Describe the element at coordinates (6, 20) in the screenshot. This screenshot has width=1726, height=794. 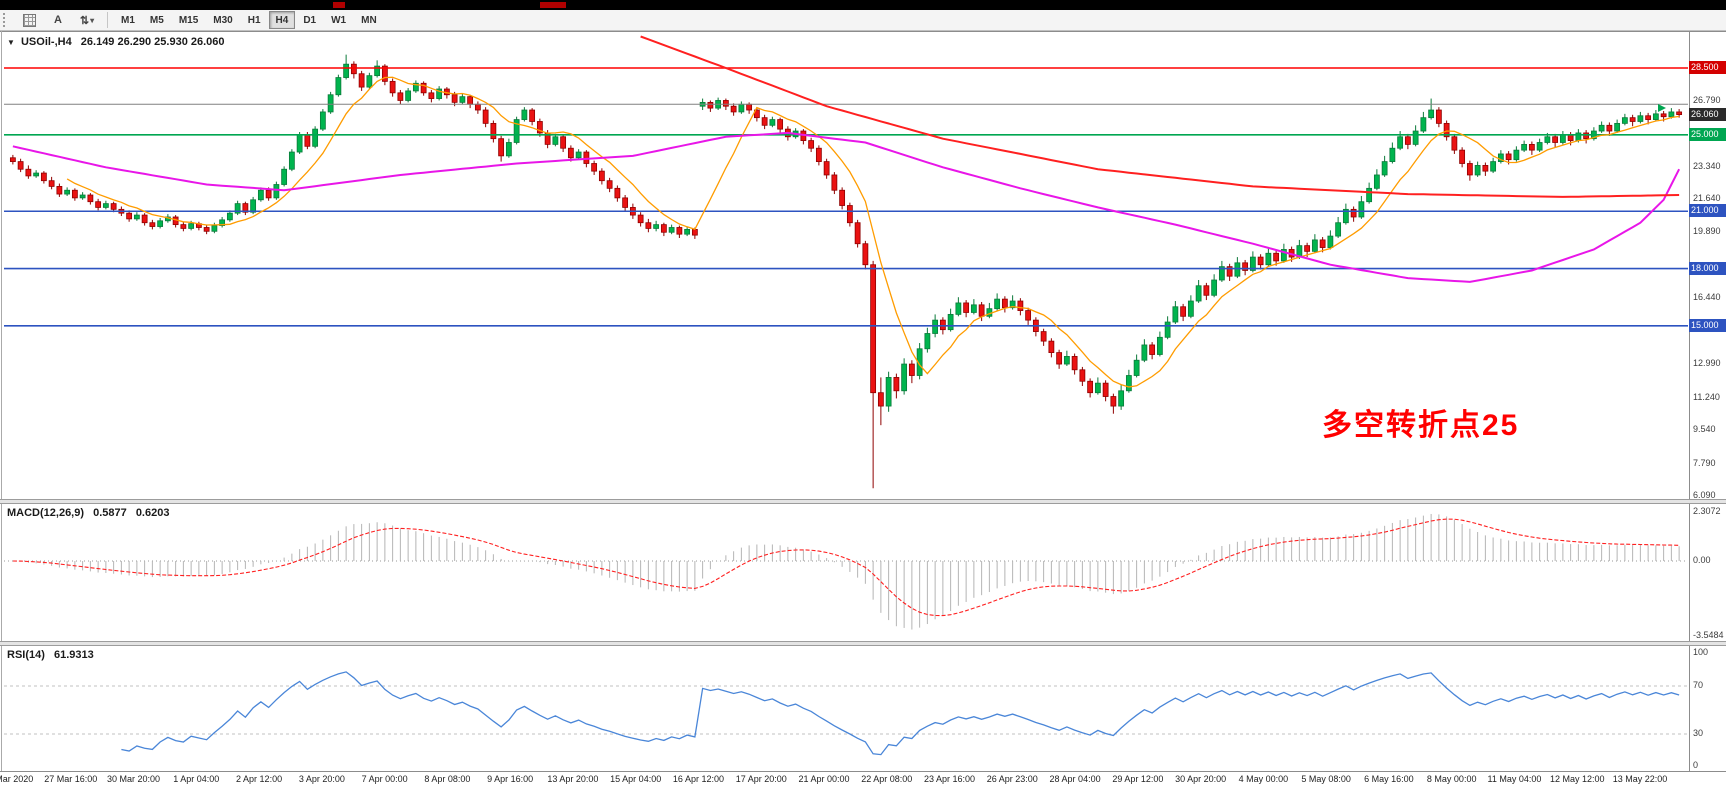
I see `toolbar-grip` at that location.